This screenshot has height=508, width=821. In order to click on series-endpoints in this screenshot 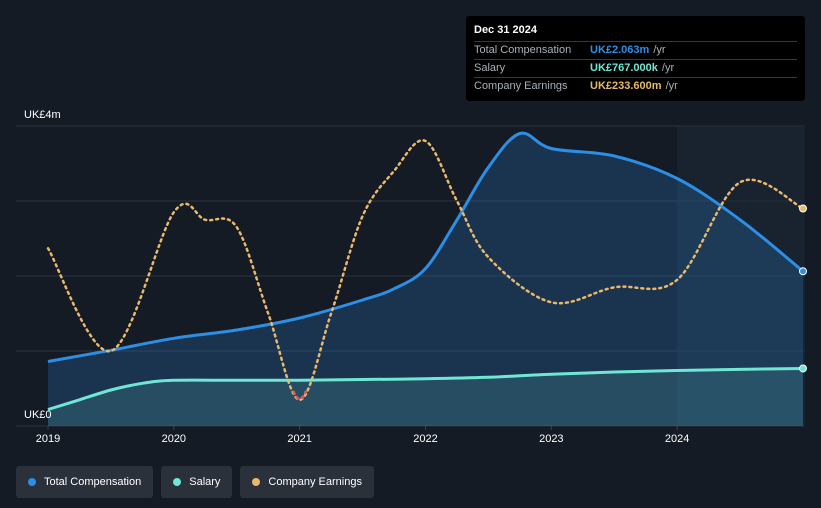, I will do `click(803, 288)`.